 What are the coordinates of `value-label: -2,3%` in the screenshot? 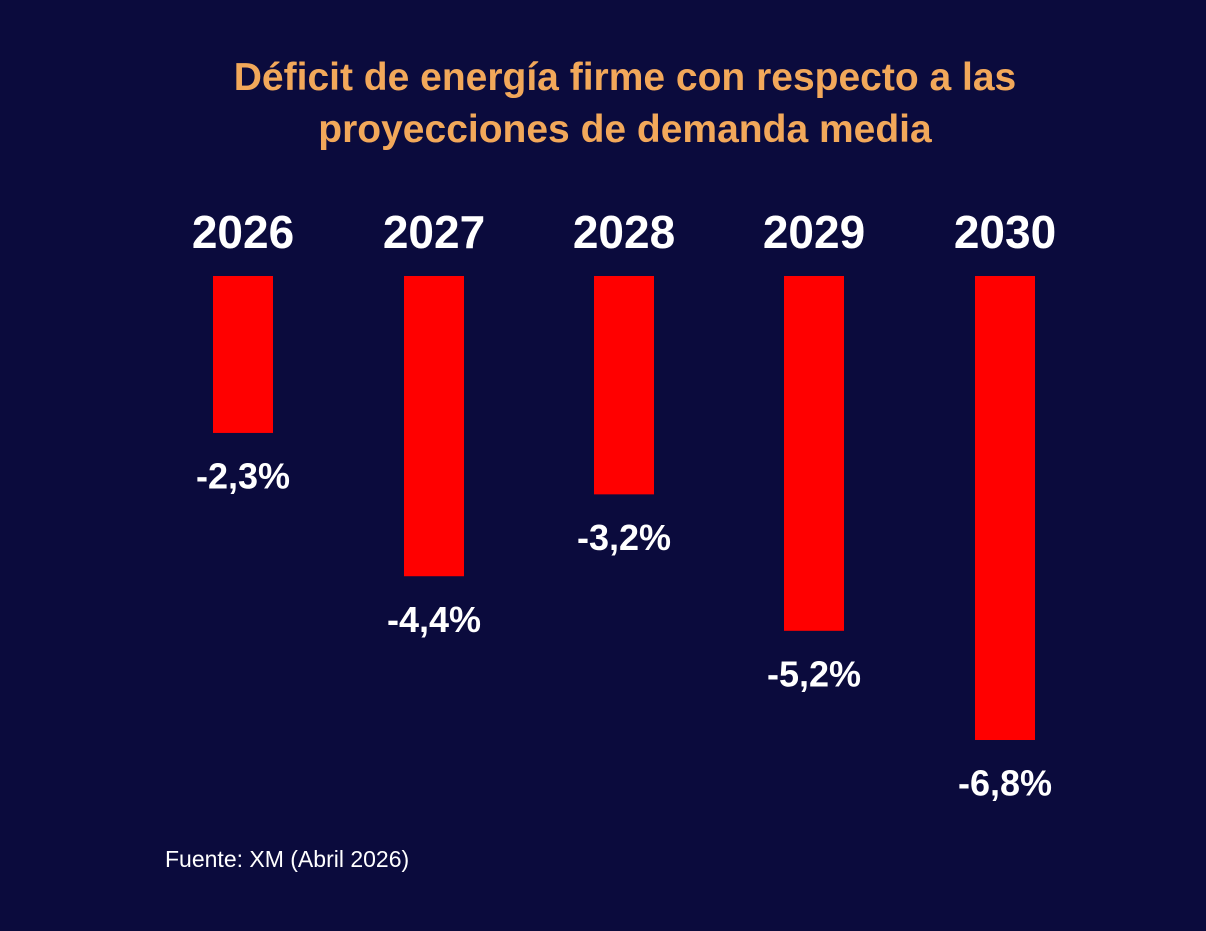 It's located at (243, 475).